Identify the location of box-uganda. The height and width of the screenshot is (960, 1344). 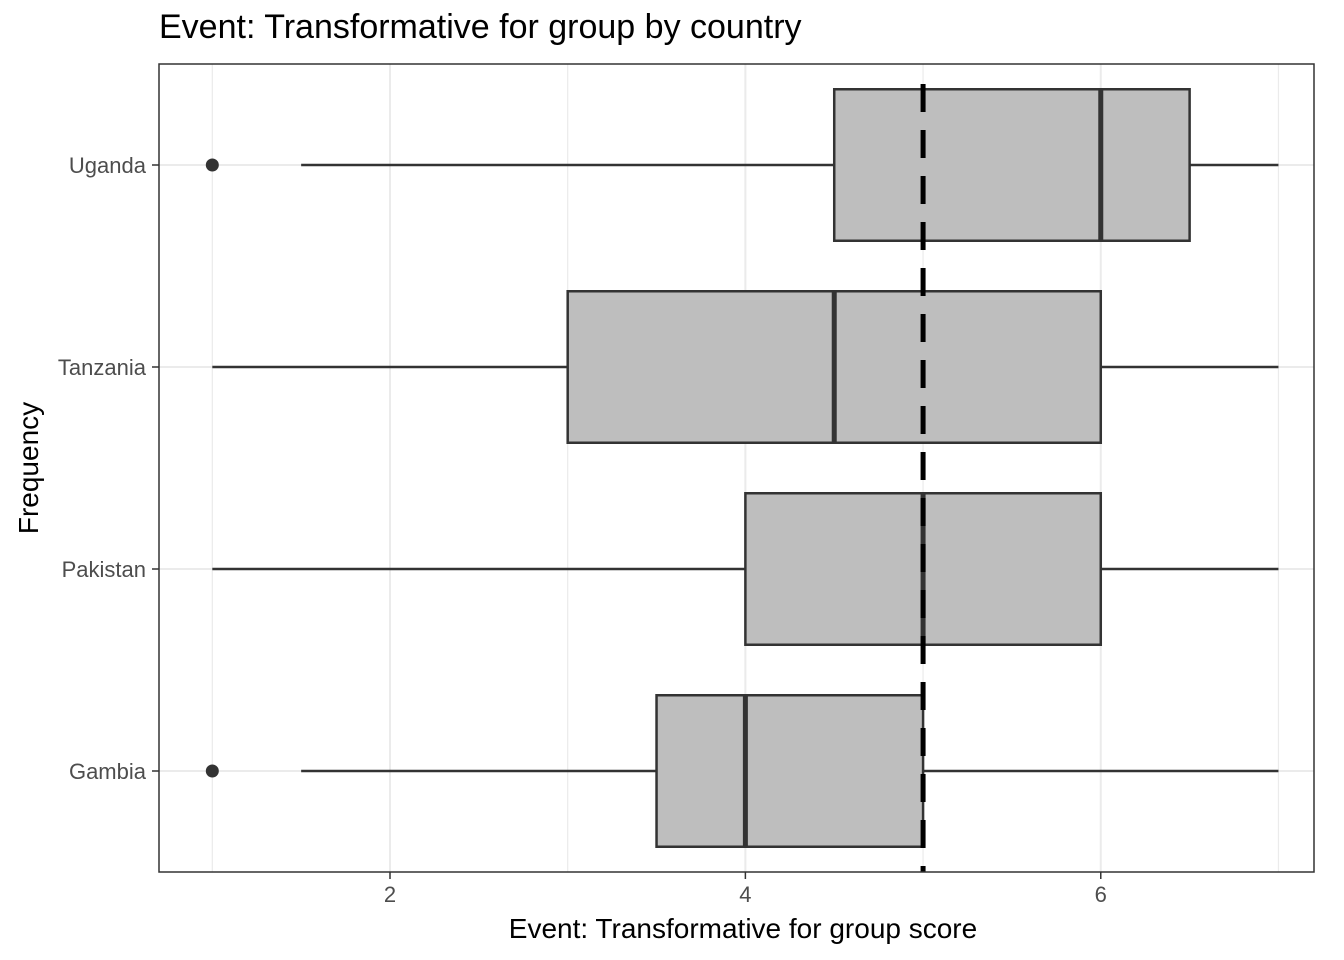
(1011, 165).